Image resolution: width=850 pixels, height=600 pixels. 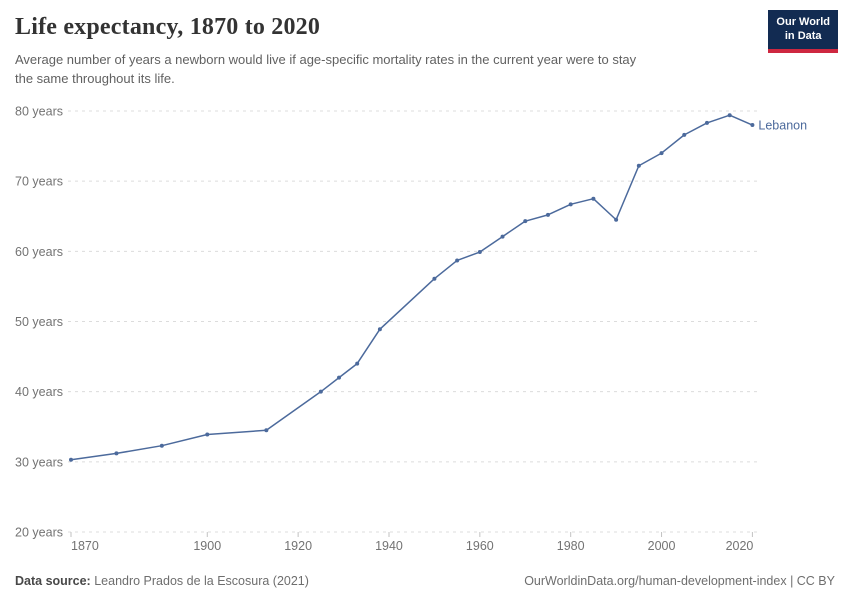 What do you see at coordinates (298, 546) in the screenshot?
I see `x-tick-label: 1920` at bounding box center [298, 546].